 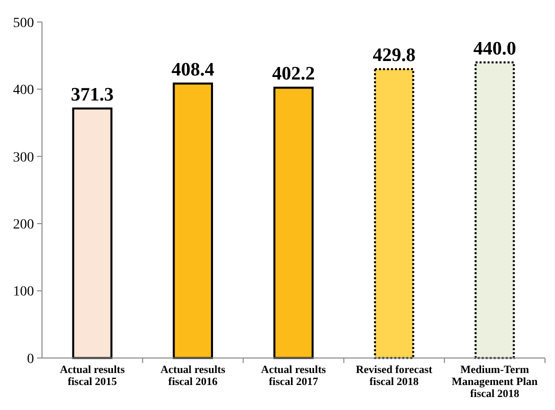 I want to click on x-tick-label: Actual results fiscal 2016, so click(x=193, y=376).